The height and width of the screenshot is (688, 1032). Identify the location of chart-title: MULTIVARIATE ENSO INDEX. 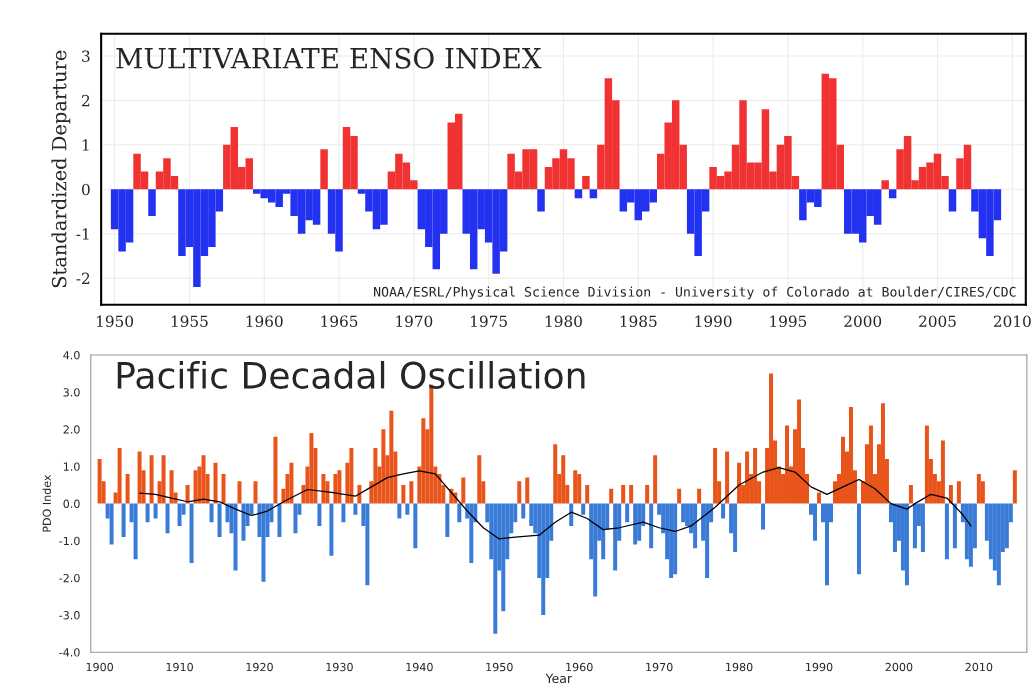
(329, 58).